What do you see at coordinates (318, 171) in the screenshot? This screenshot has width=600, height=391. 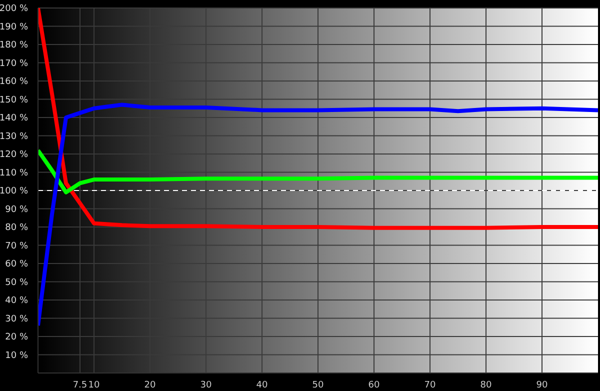 I see `line-series` at bounding box center [318, 171].